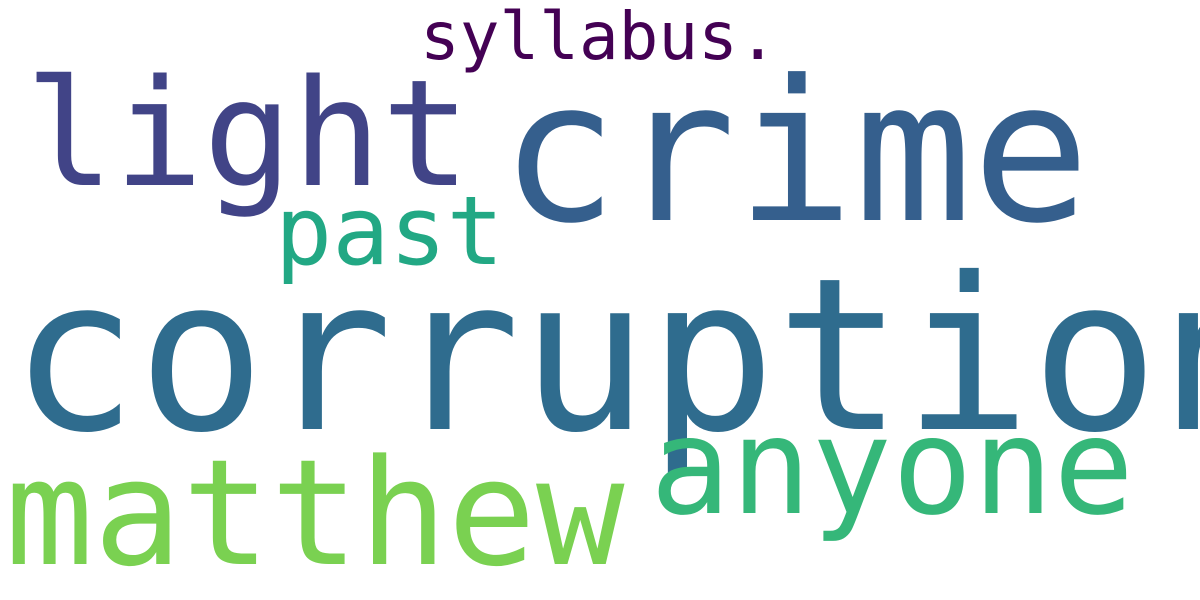 The width and height of the screenshot is (1200, 600). Describe the element at coordinates (389, 232) in the screenshot. I see `word-past: past` at that location.